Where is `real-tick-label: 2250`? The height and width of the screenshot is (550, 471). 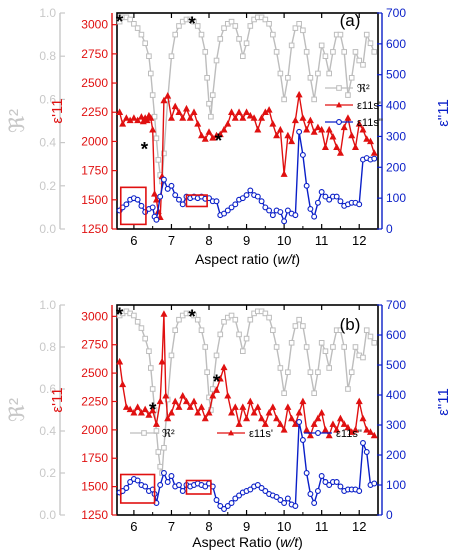 real-tick-label: 2250 is located at coordinates (94, 112).